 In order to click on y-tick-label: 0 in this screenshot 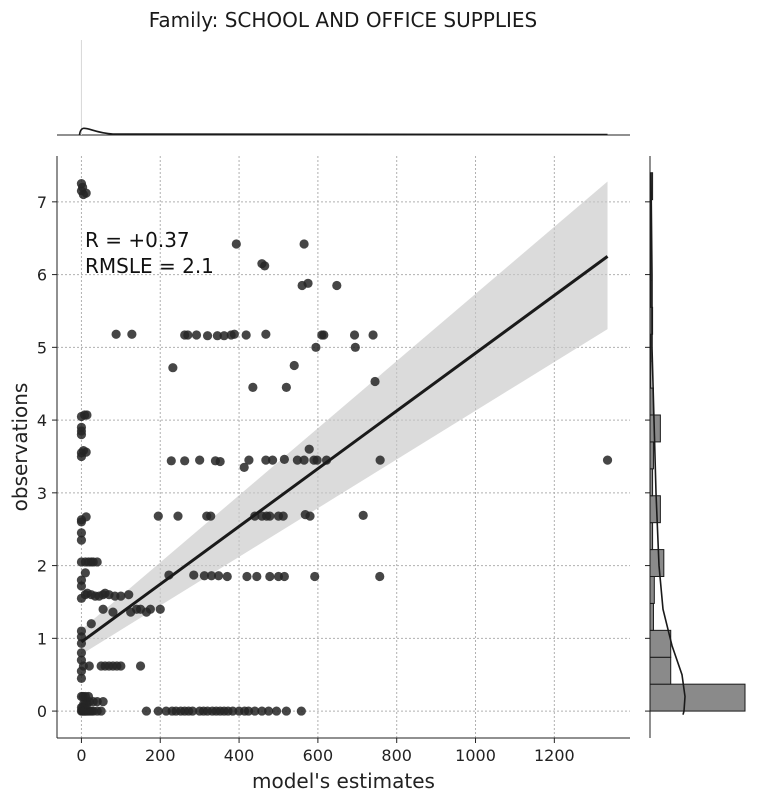, I will do `click(42, 711)`.